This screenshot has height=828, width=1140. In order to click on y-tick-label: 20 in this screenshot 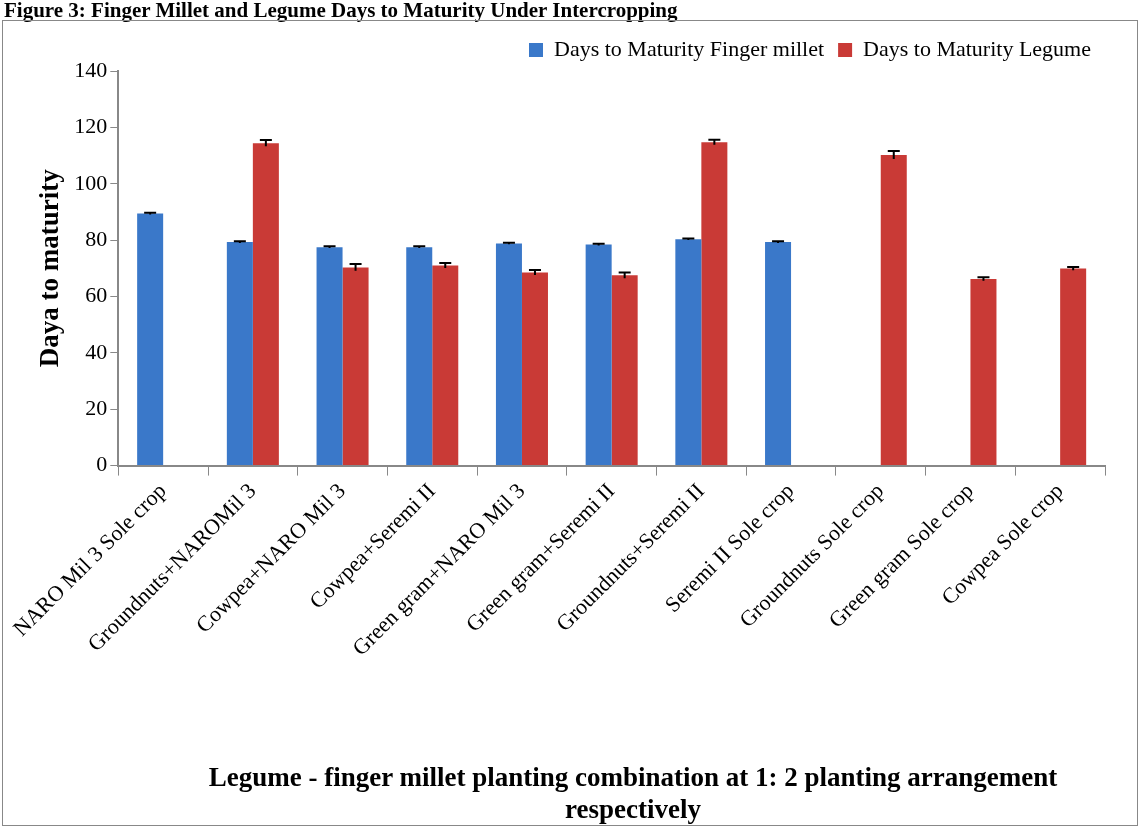, I will do `click(96, 407)`.